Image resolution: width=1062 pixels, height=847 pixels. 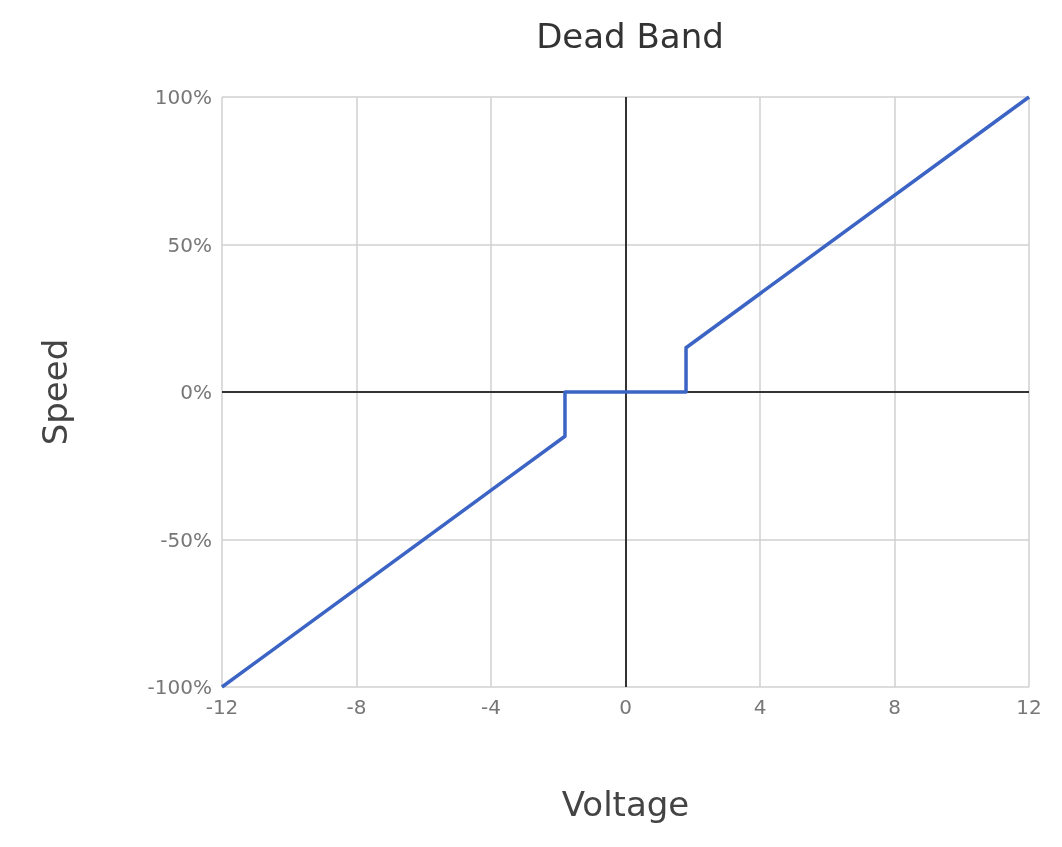 What do you see at coordinates (894, 707) in the screenshot?
I see `x-tick-label: 8` at bounding box center [894, 707].